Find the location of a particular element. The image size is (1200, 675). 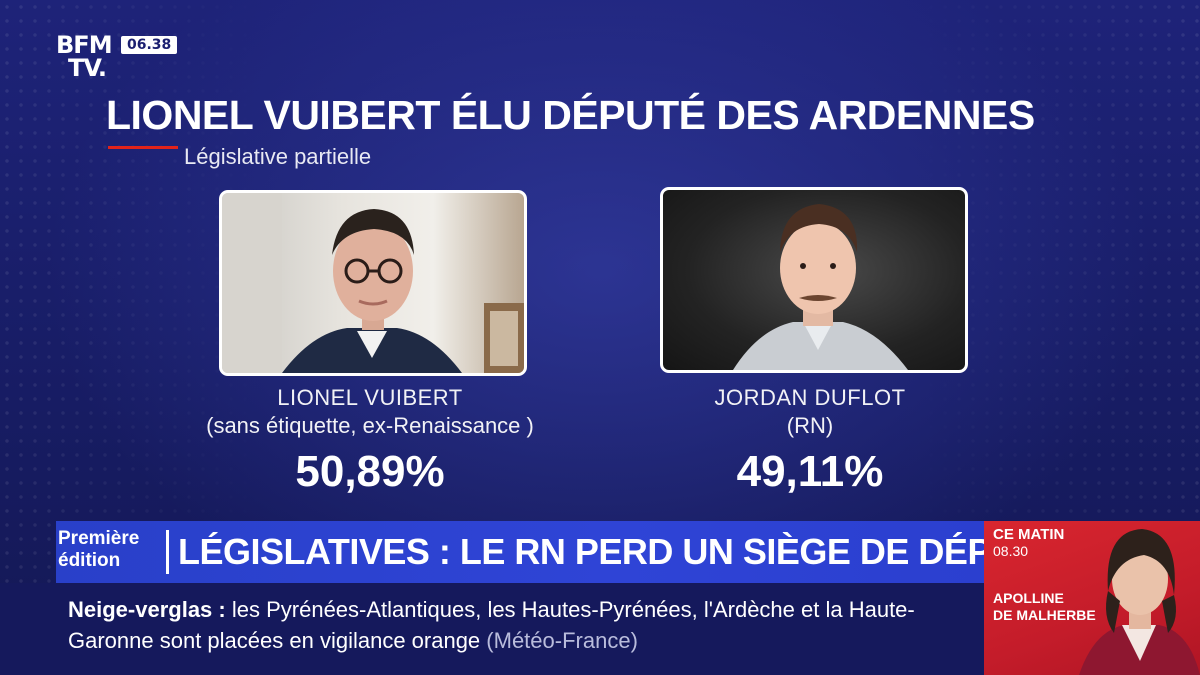

subheadline: Législative partielle is located at coordinates (278, 156).